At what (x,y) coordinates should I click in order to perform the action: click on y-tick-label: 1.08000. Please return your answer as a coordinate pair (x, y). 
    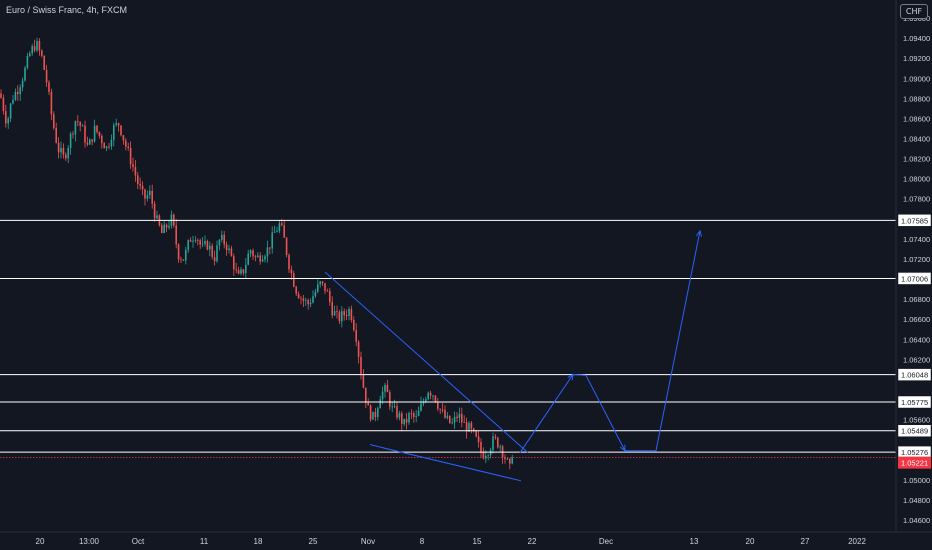
    Looking at the image, I should click on (916, 179).